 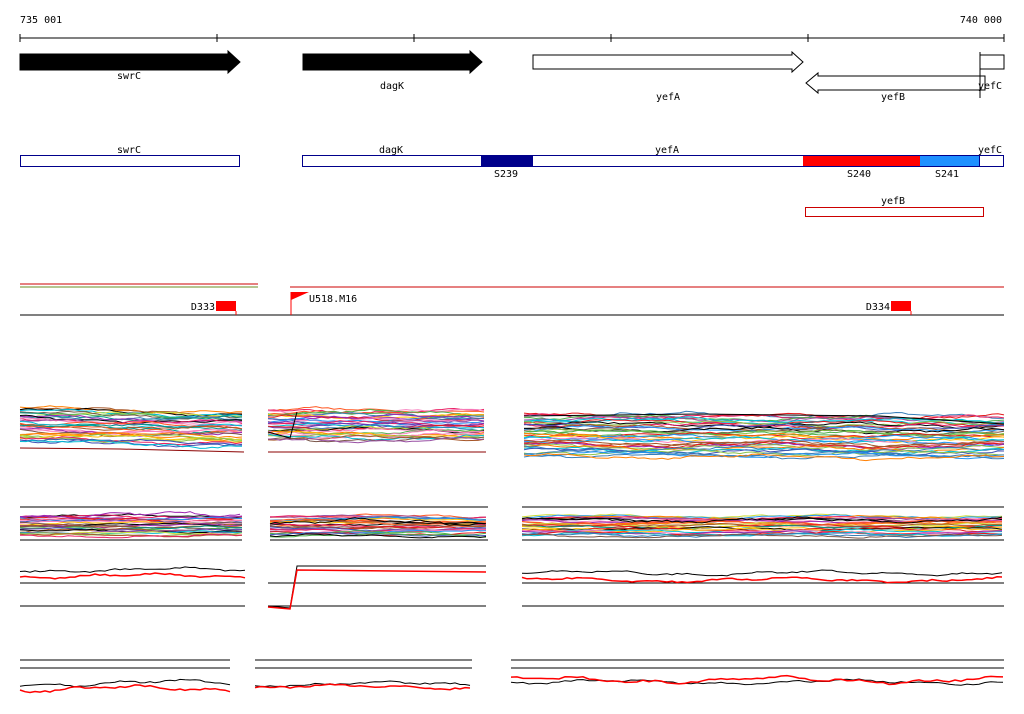 What do you see at coordinates (947, 174) in the screenshot?
I see `segment-label: S241` at bounding box center [947, 174].